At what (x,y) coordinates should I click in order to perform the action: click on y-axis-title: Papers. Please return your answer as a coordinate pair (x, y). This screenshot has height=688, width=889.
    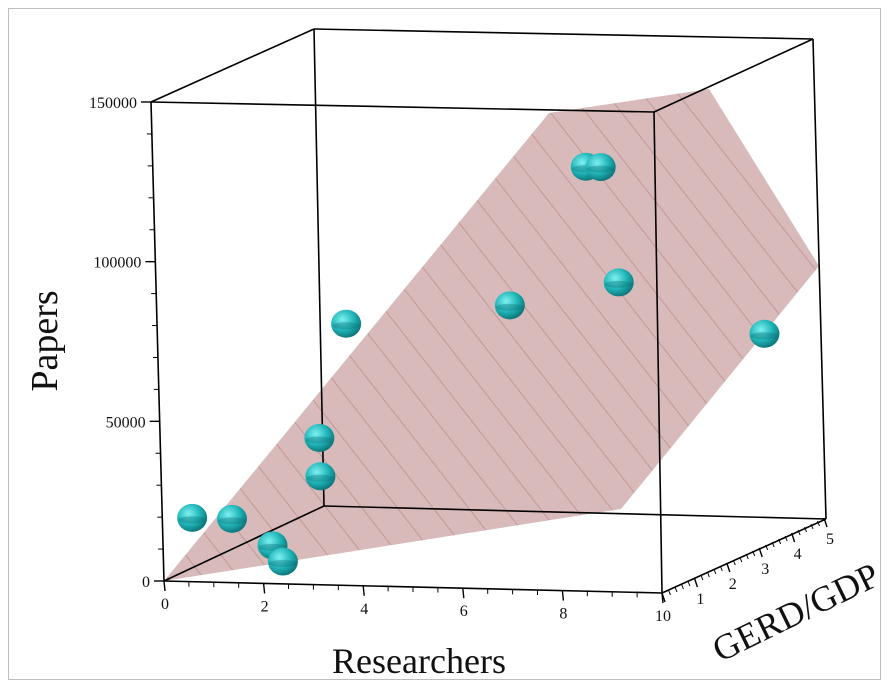
    Looking at the image, I should click on (45, 340).